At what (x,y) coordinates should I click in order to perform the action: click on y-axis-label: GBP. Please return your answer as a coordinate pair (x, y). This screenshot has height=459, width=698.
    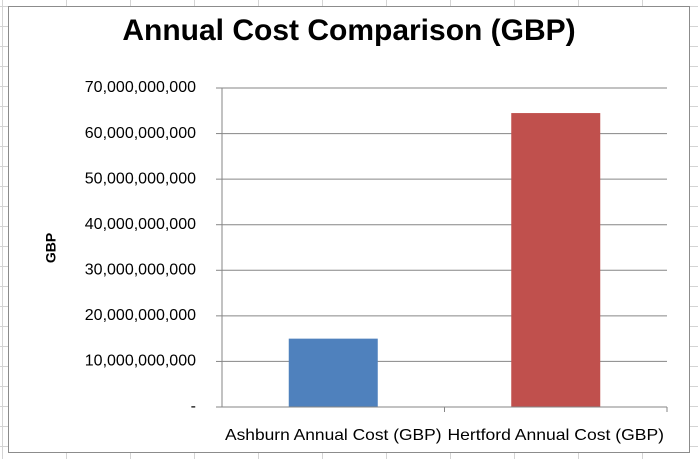
    Looking at the image, I should click on (51, 248).